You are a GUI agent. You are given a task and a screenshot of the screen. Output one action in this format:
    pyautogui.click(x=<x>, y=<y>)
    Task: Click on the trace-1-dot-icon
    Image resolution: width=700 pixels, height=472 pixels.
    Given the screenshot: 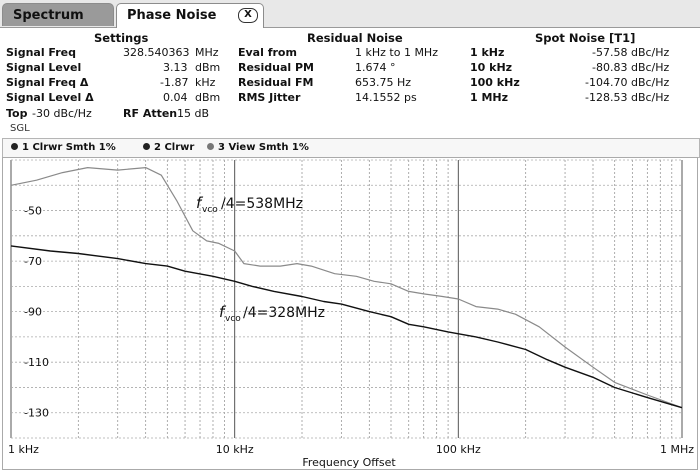 What is the action you would take?
    pyautogui.click(x=14, y=146)
    